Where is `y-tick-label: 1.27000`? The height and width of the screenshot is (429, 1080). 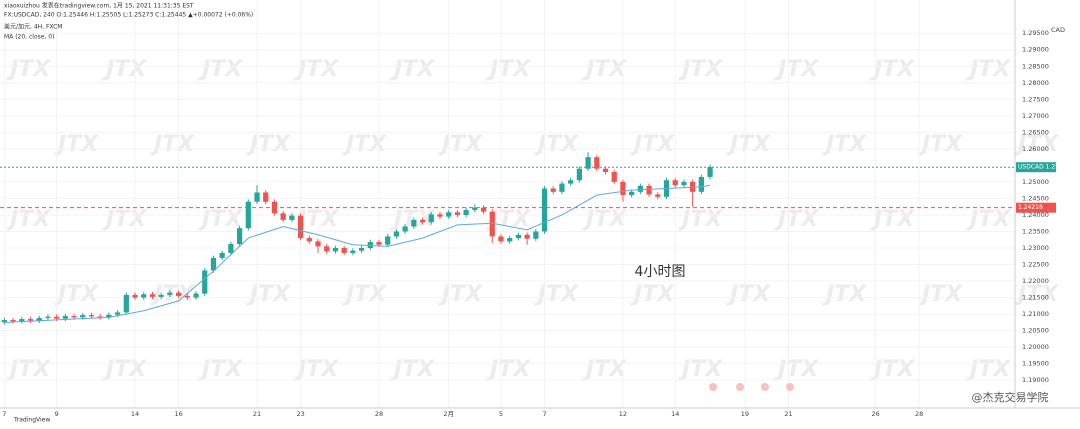
y-tick-label: 1.27000 is located at coordinates (1035, 116).